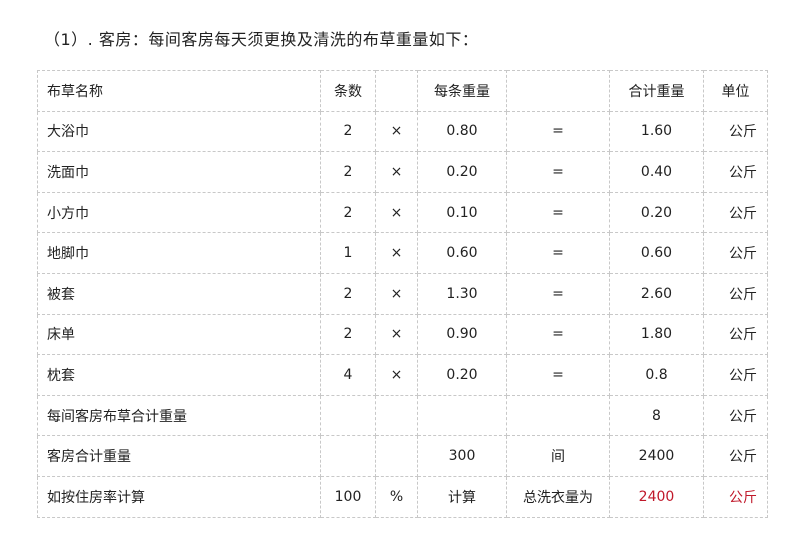  I want to click on total-weight-cell: 8, so click(656, 415).